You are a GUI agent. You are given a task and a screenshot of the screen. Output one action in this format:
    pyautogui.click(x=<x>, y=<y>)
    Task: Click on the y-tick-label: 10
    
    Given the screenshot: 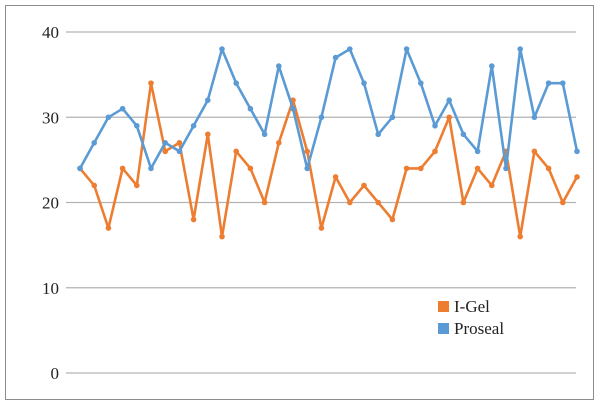 What is the action you would take?
    pyautogui.click(x=50, y=288)
    